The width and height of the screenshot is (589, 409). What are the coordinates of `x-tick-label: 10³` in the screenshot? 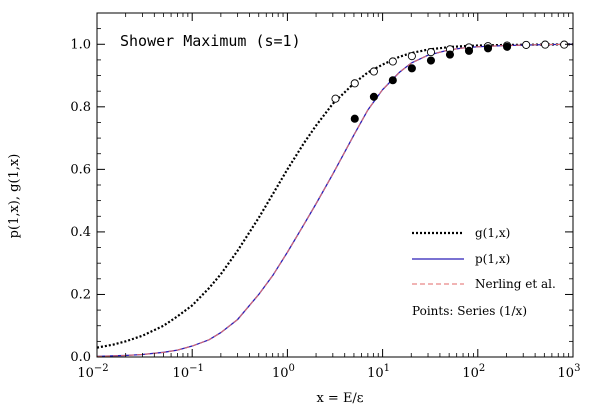 It's located at (569, 372).